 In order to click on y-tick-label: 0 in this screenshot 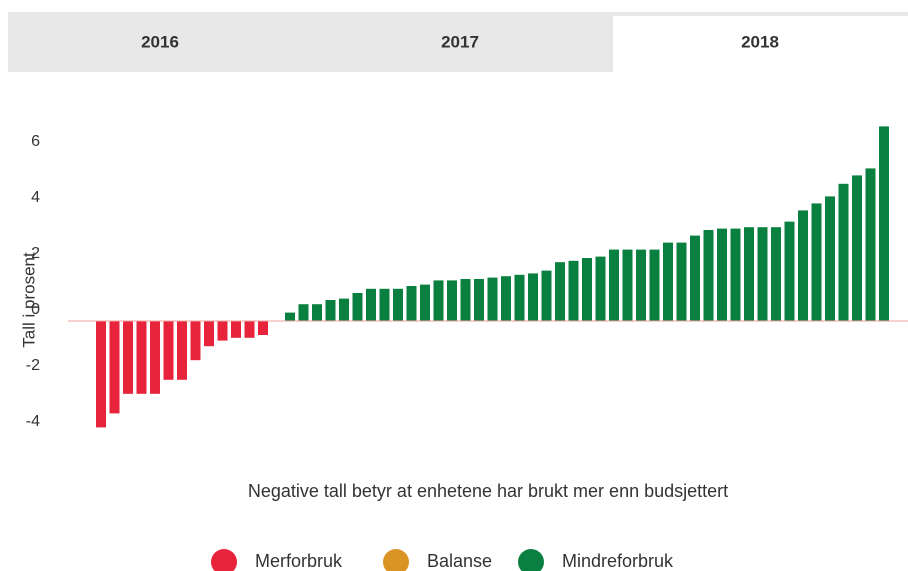, I will do `click(35, 309)`.